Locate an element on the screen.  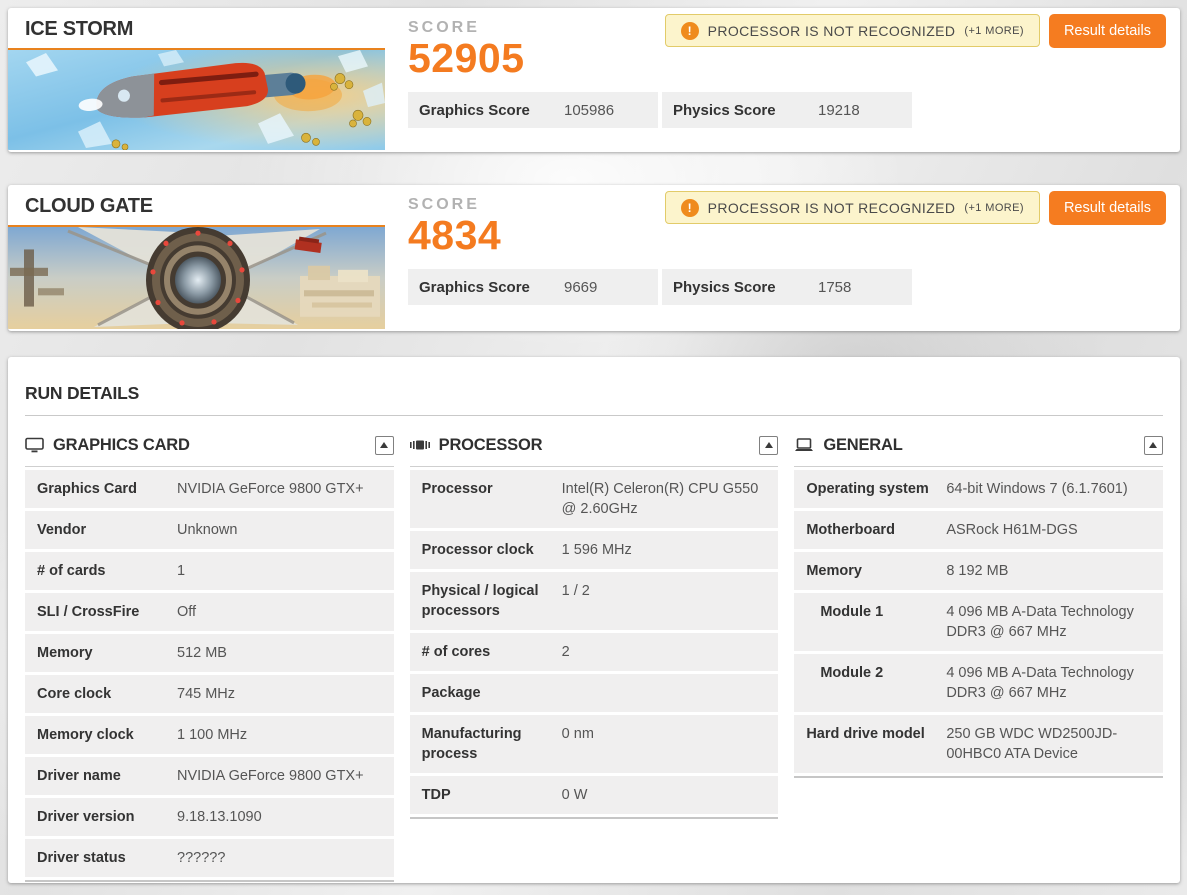
section-title: GENERAL is located at coordinates (863, 444).